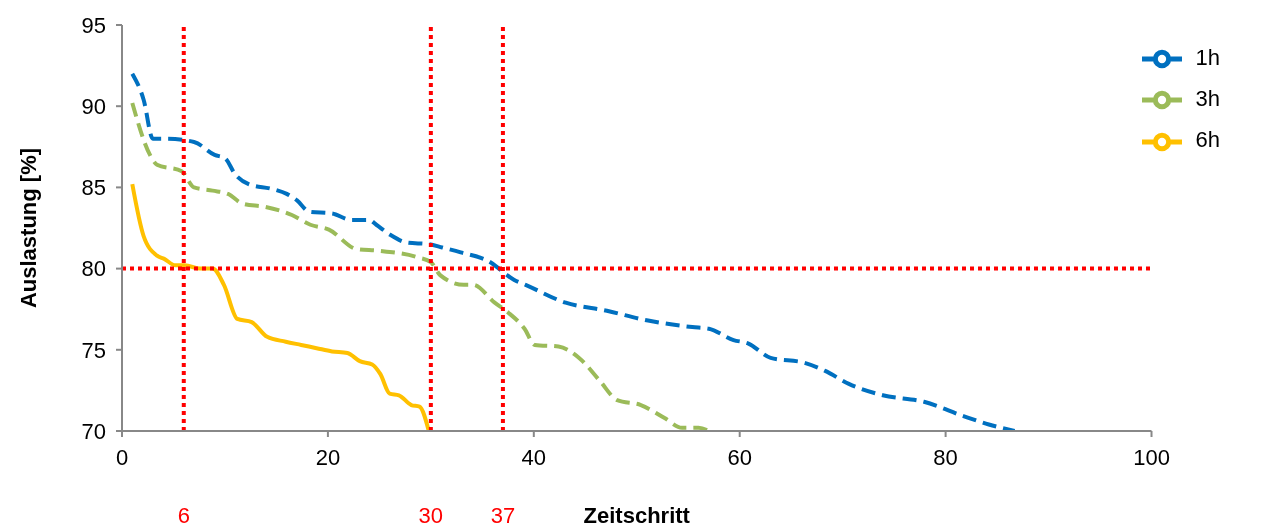  What do you see at coordinates (637, 515) in the screenshot?
I see `x-axis-title: Zeitschritt` at bounding box center [637, 515].